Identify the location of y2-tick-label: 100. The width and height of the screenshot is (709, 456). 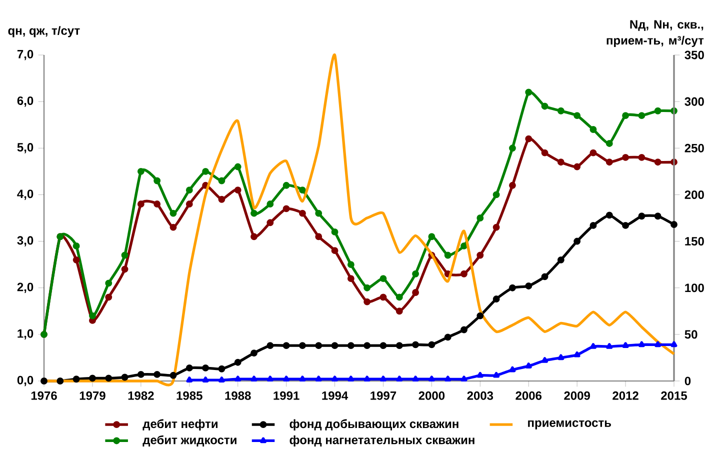
(694, 288).